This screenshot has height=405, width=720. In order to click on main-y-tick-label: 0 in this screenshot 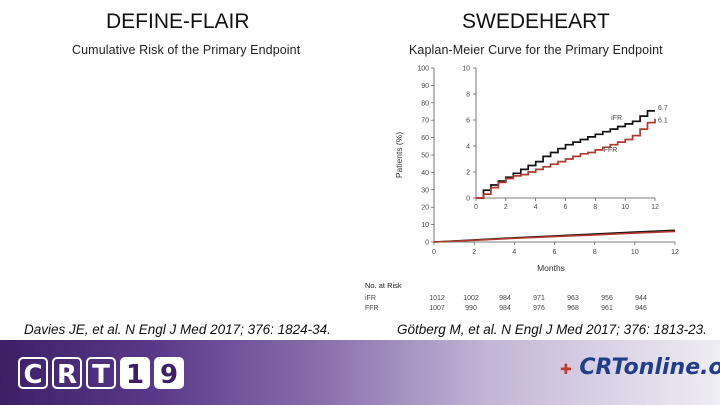, I will do `click(427, 243)`.